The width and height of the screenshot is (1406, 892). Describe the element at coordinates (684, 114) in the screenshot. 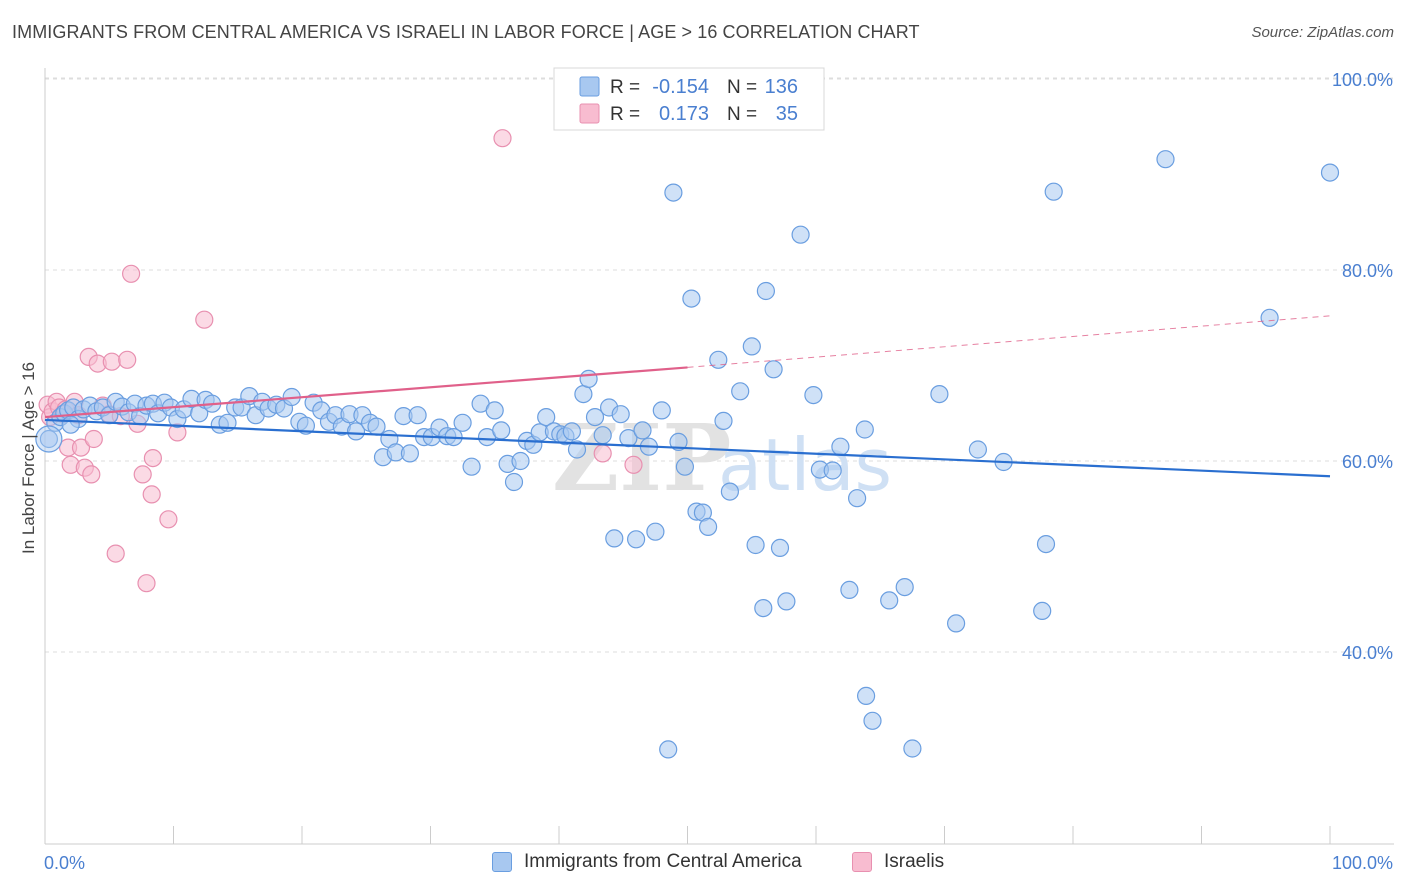

I see `legend-r-value: 0.173` at that location.